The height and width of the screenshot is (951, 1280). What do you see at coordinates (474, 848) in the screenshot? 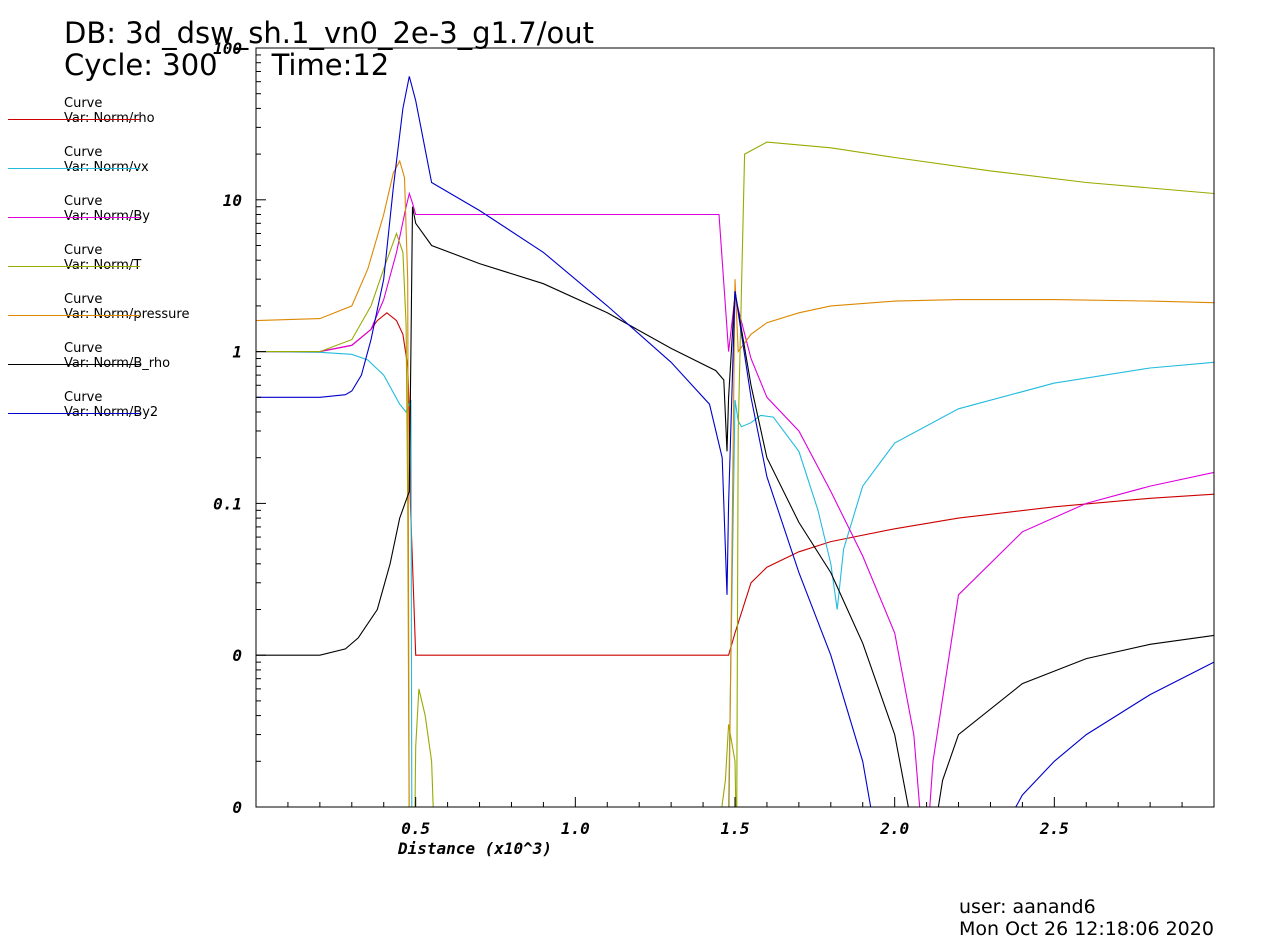
I see `x-axis-title: Distance (x10^3)` at bounding box center [474, 848].